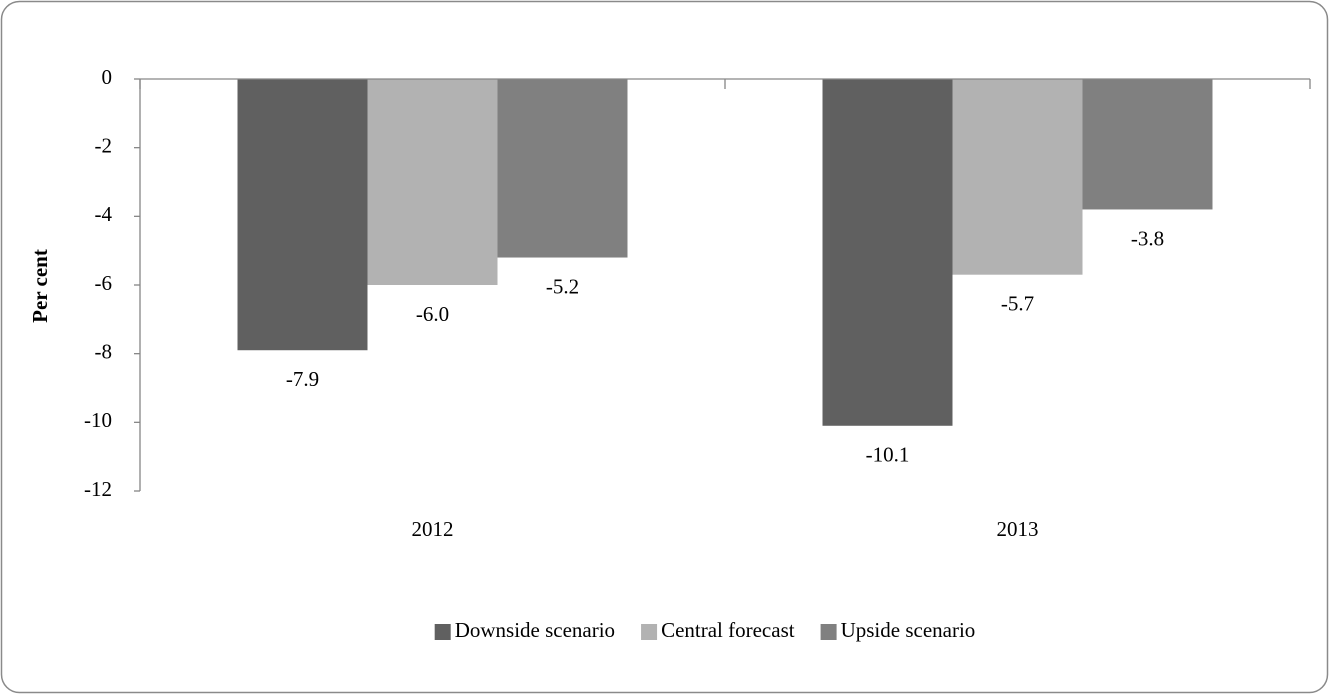 The height and width of the screenshot is (694, 1329). What do you see at coordinates (98, 420) in the screenshot?
I see `y-tick-label: -10` at bounding box center [98, 420].